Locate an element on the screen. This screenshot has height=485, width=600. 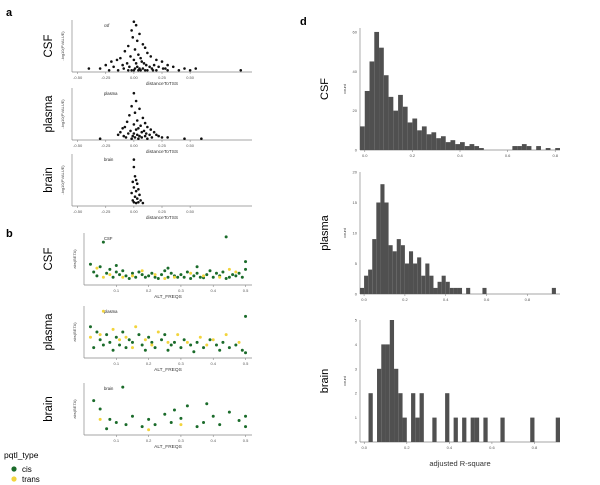
tissue-label: brain is located at coordinates (49, 180).